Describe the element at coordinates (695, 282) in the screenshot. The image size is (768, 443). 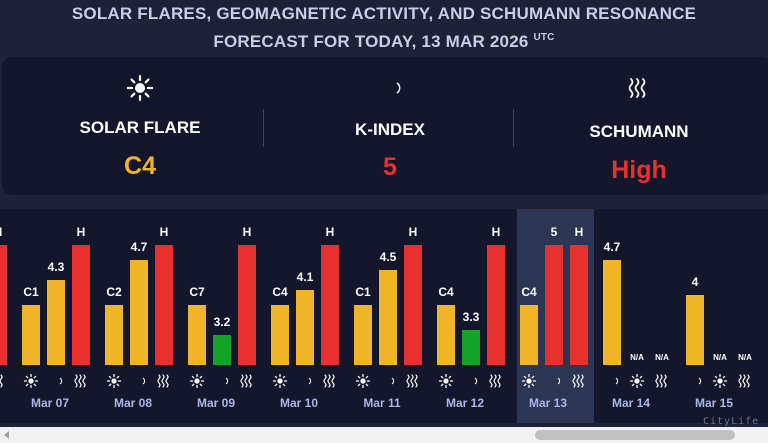
I see `chart-bar-label: 4` at that location.